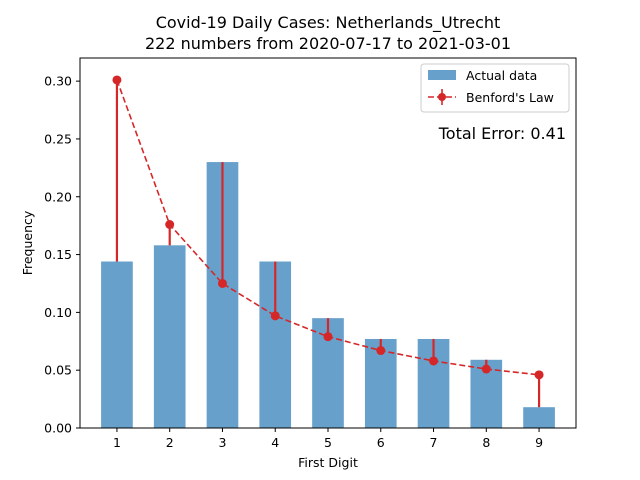 The height and width of the screenshot is (480, 640). I want to click on total-error-annotation: Total Error: 0.41, so click(502, 133).